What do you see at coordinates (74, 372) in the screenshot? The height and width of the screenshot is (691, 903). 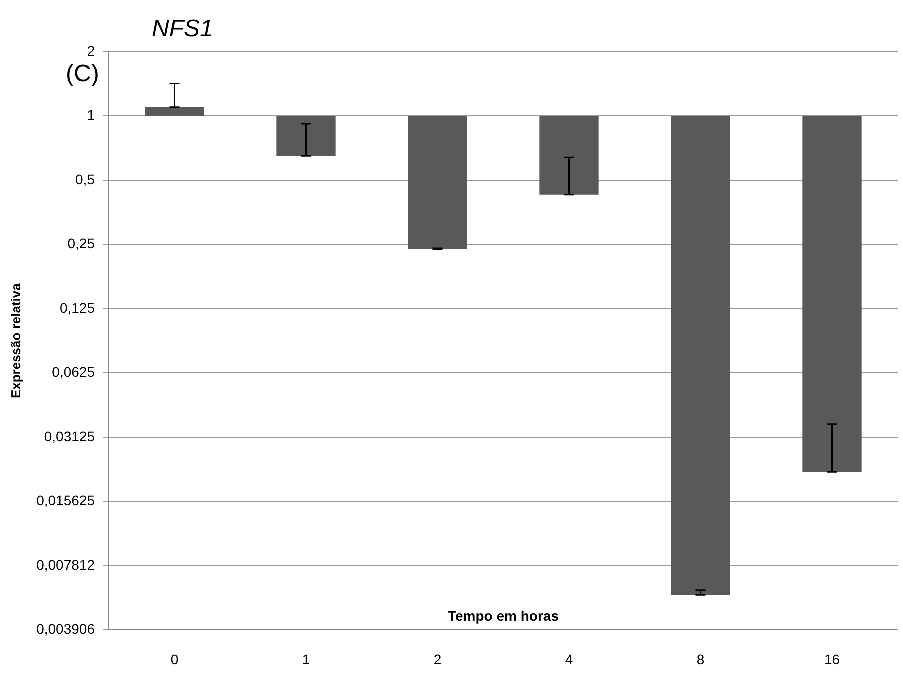 I see `y-tick-label: 0,0625` at bounding box center [74, 372].